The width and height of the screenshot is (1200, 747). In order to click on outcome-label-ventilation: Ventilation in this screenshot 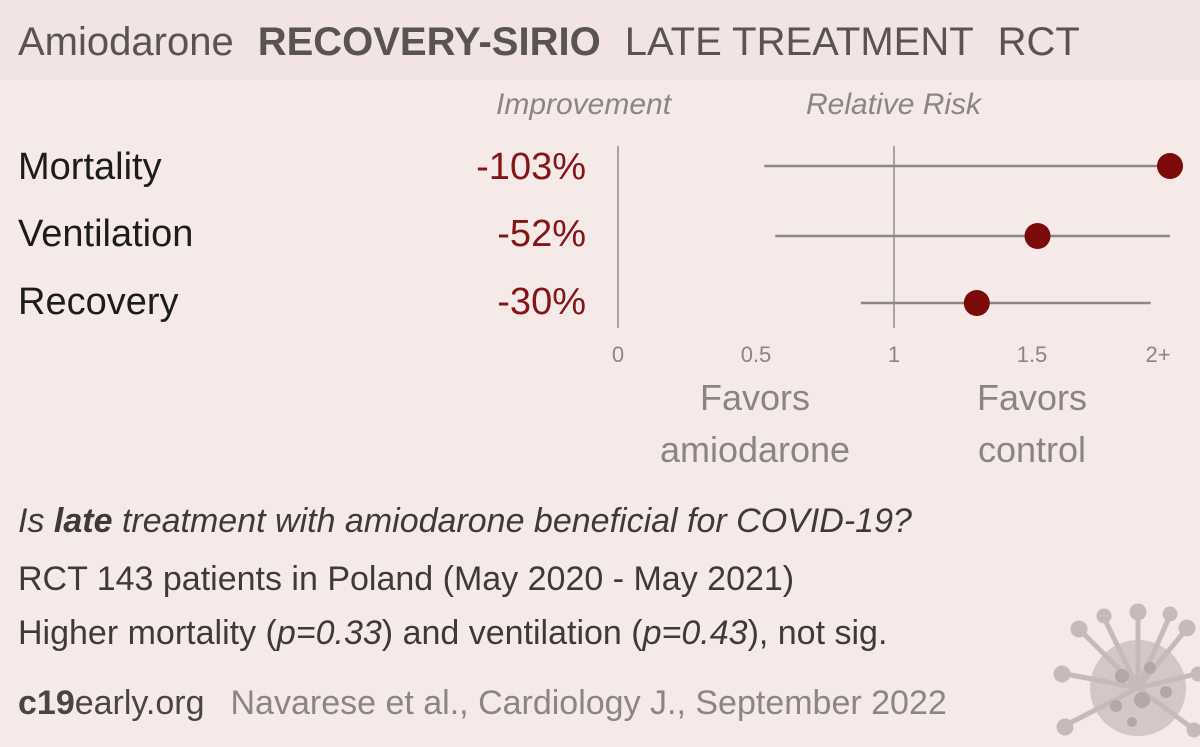, I will do `click(106, 234)`.